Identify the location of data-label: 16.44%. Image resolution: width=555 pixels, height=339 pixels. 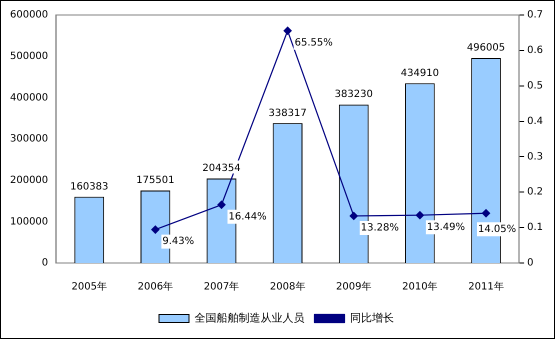
(247, 216).